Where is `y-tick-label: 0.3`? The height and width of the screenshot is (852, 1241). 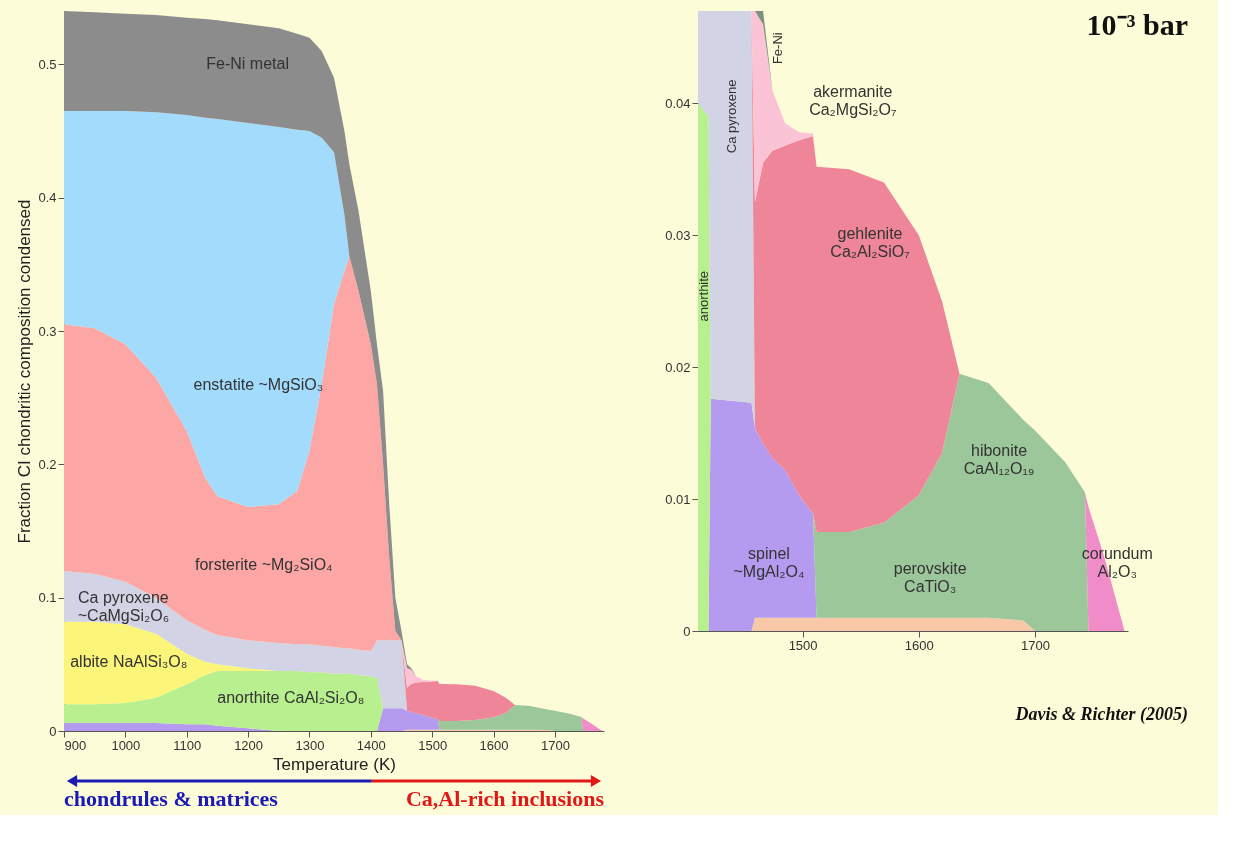 y-tick-label: 0.3 is located at coordinates (47, 331).